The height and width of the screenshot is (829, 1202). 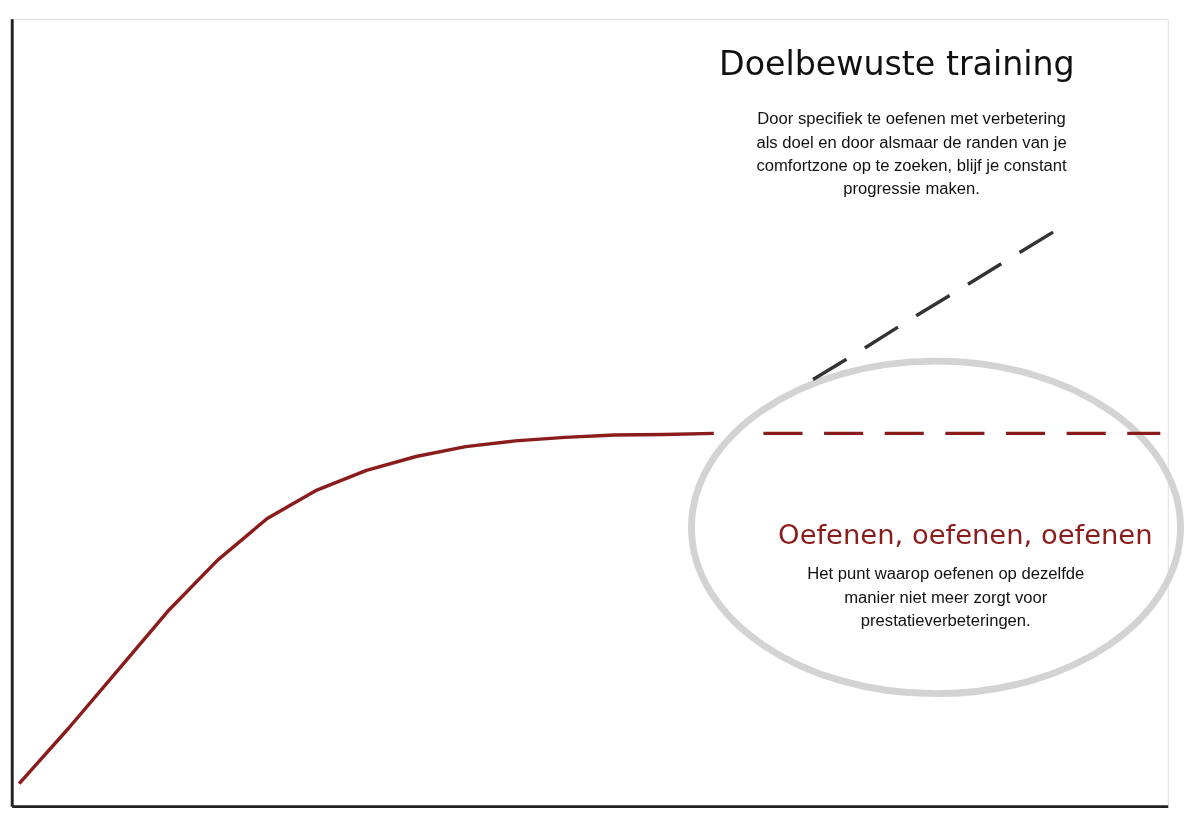 I want to click on annotation: Het punt waarop oefenen op dezelfde manier niet meer zorgt voor prestatieverbeteringen., so click(x=946, y=597).